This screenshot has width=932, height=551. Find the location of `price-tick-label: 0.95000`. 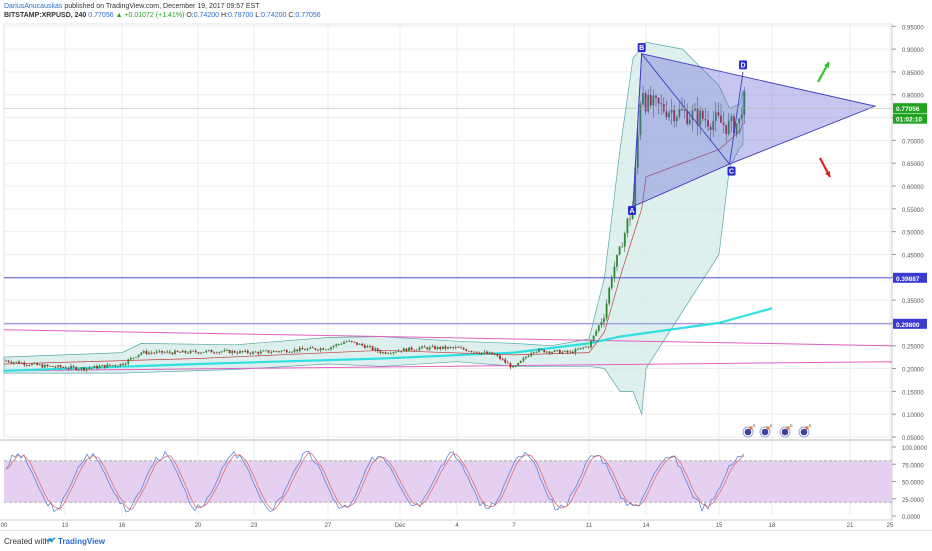

price-tick-label: 0.95000 is located at coordinates (913, 28).